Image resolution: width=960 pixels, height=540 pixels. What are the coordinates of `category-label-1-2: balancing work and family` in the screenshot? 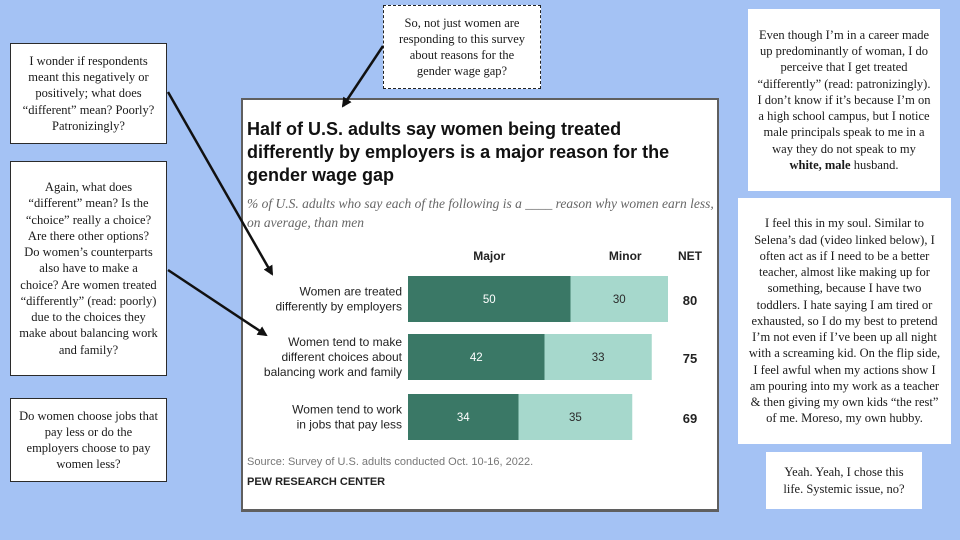 It's located at (333, 372).